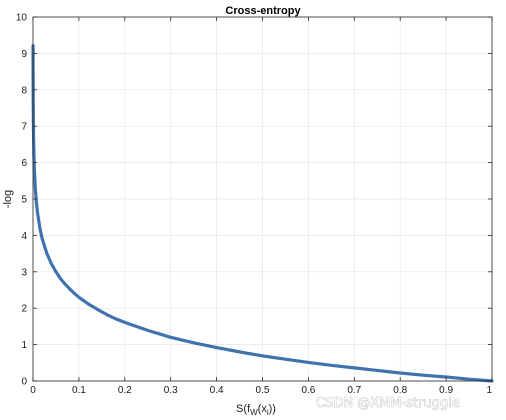 The height and width of the screenshot is (420, 506). What do you see at coordinates (171, 390) in the screenshot?
I see `x-tick-label: 0.3` at bounding box center [171, 390].